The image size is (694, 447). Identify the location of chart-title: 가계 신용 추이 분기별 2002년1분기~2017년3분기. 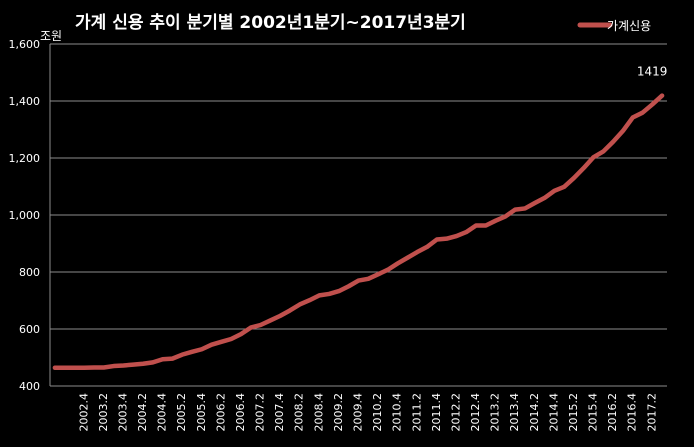
(270, 23).